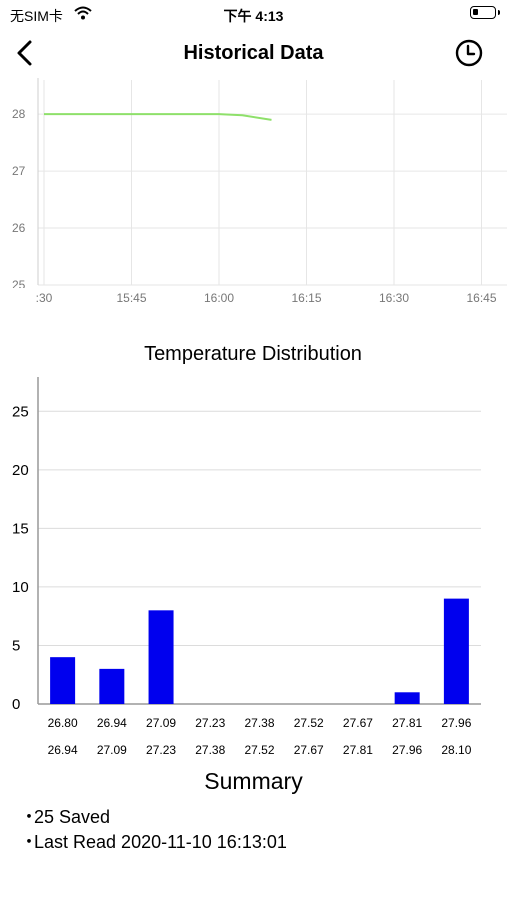 The width and height of the screenshot is (507, 900). I want to click on series-line, so click(158, 117).